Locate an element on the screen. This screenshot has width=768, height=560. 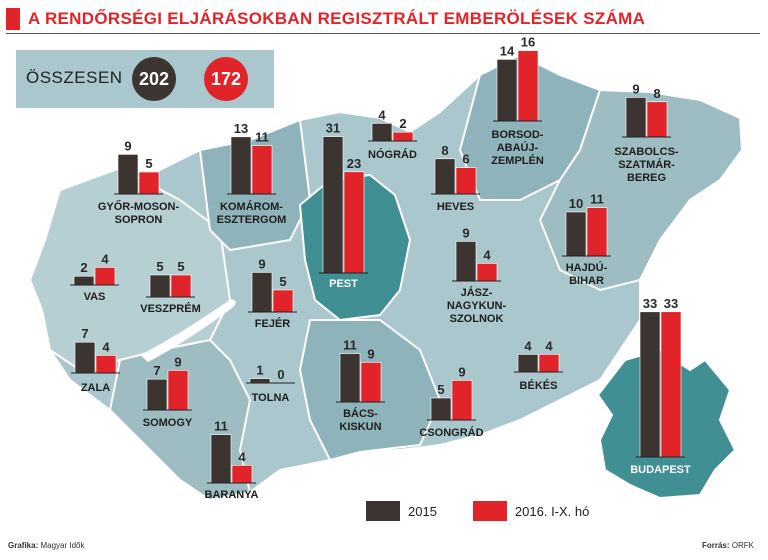
bar-zala-2016 is located at coordinates (106, 364).